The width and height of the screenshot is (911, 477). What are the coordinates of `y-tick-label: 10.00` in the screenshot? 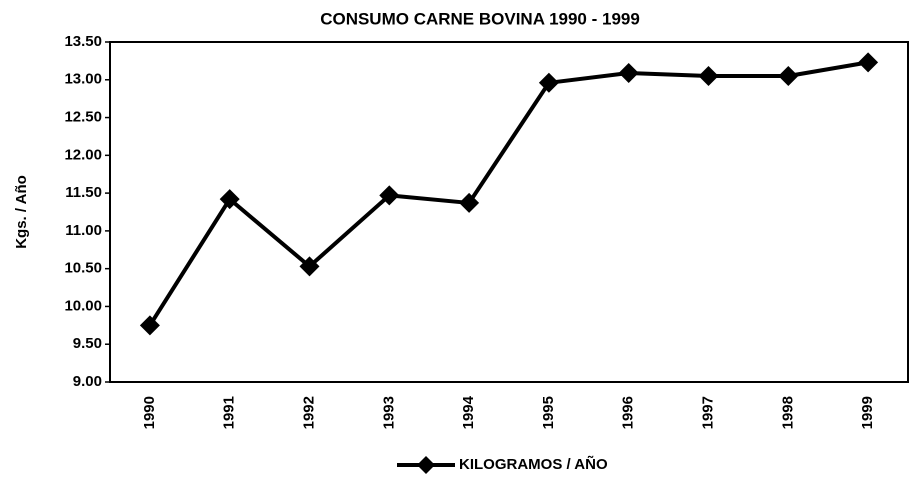 It's located at (83, 305).